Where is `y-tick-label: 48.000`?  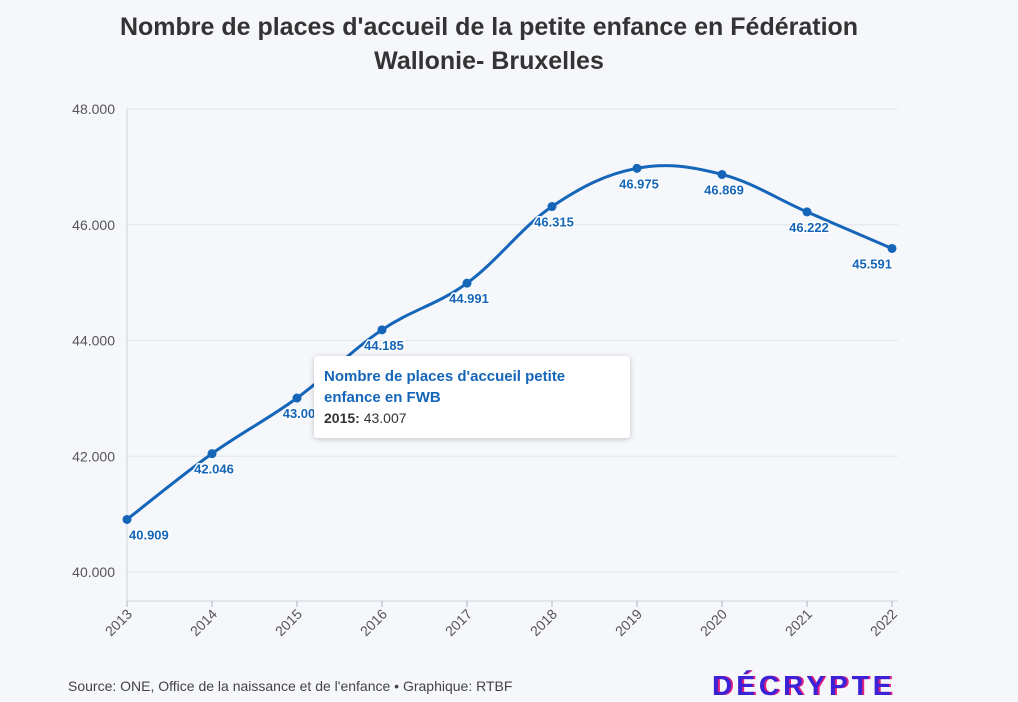
y-tick-label: 48.000 is located at coordinates (93, 109).